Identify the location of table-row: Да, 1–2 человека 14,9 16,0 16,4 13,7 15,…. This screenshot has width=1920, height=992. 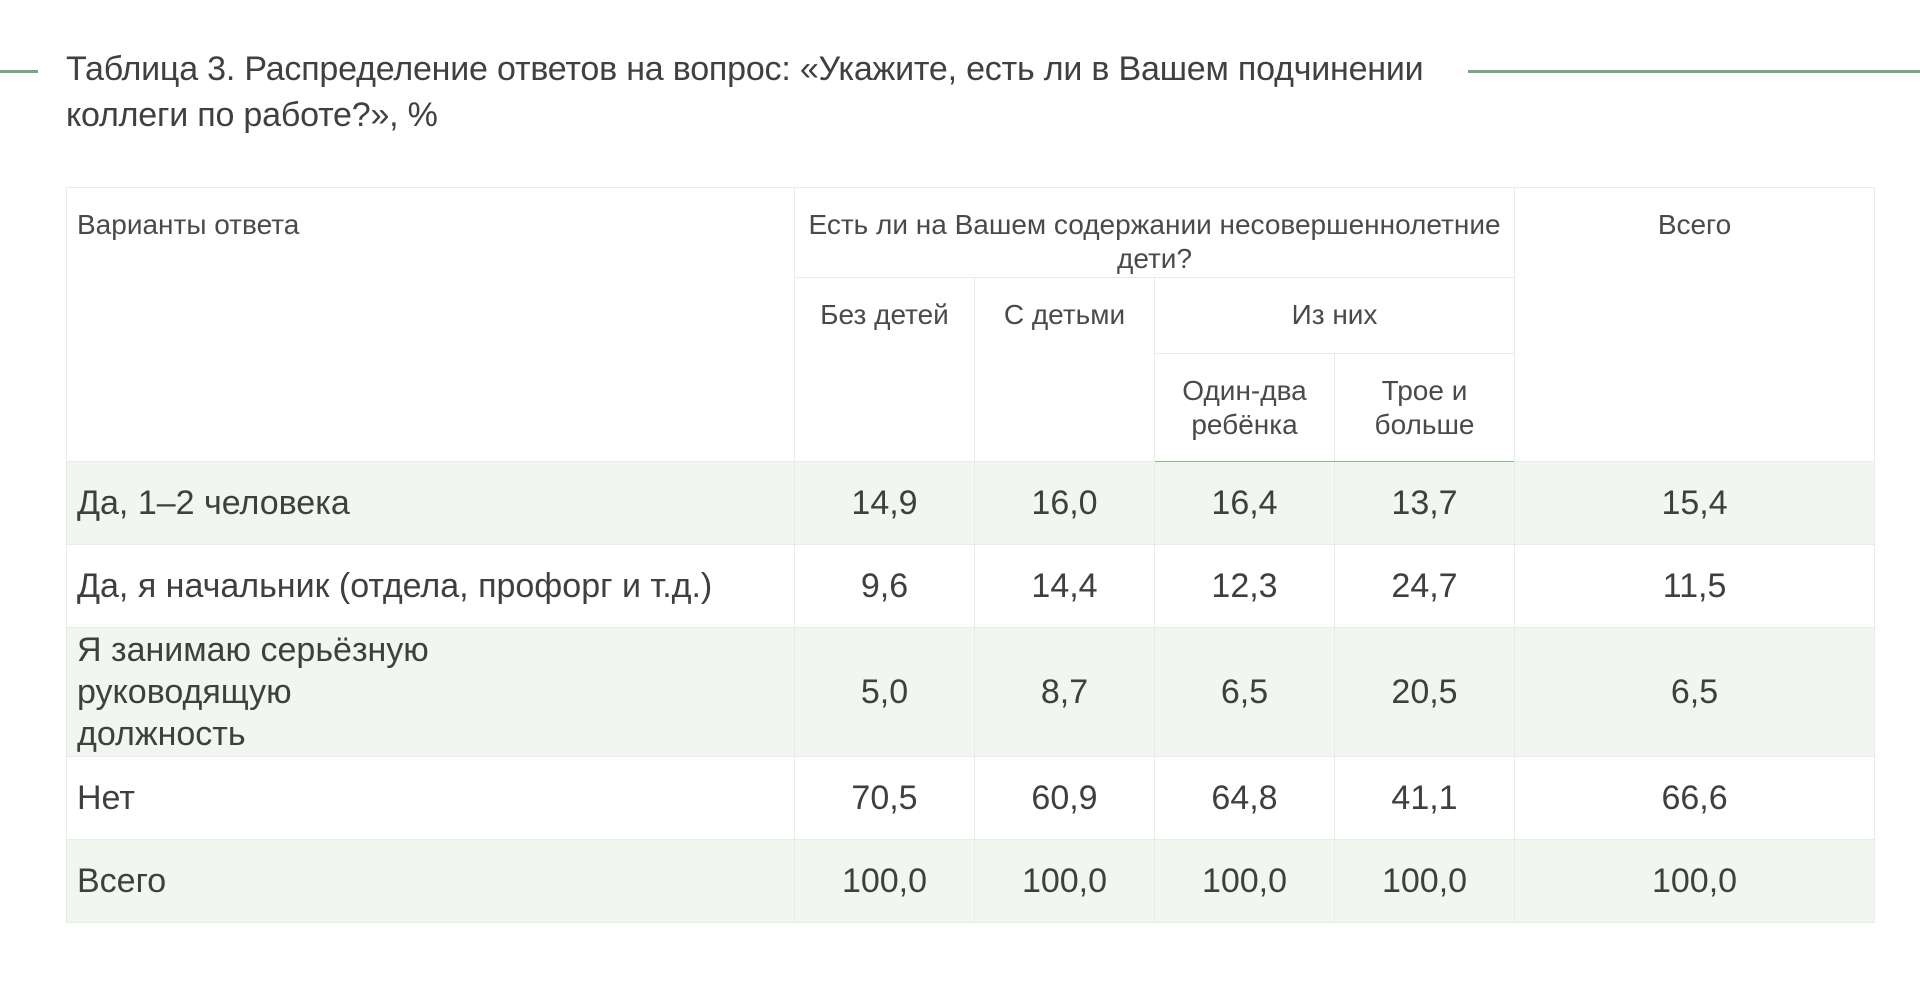
(971, 503).